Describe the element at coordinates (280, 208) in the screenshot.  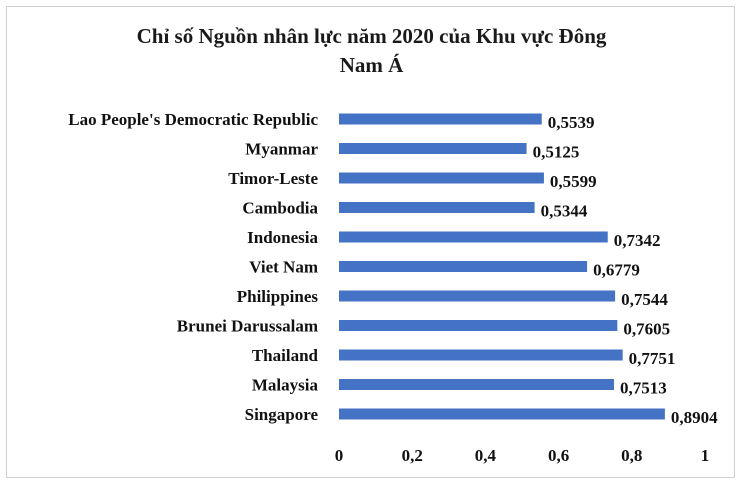
I see `category-label-3: Cambodia` at that location.